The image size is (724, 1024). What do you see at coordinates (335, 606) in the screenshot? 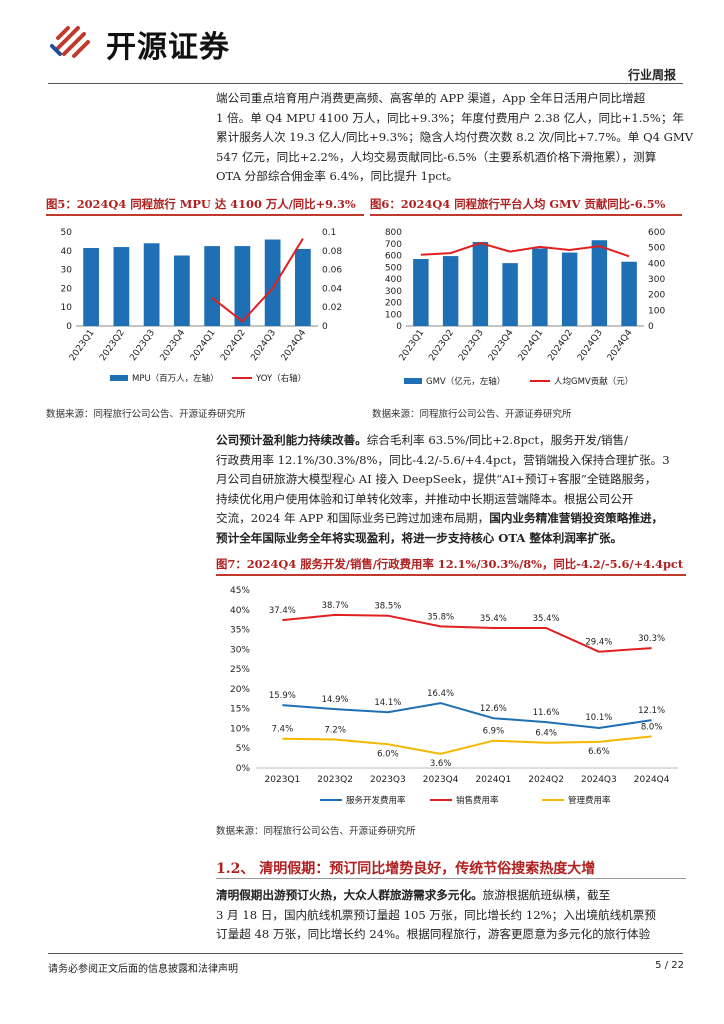
I see `data-label: 38.7%` at bounding box center [335, 606].